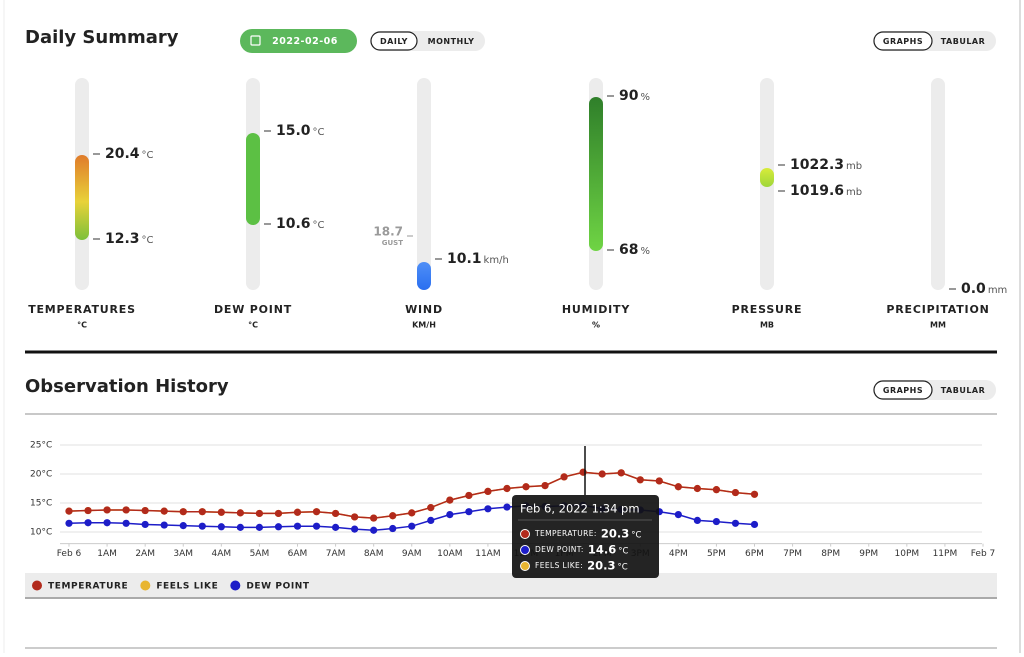 The width and height of the screenshot is (1024, 657). What do you see at coordinates (82, 309) in the screenshot?
I see `gauge-label: TEMPERATURES` at bounding box center [82, 309].